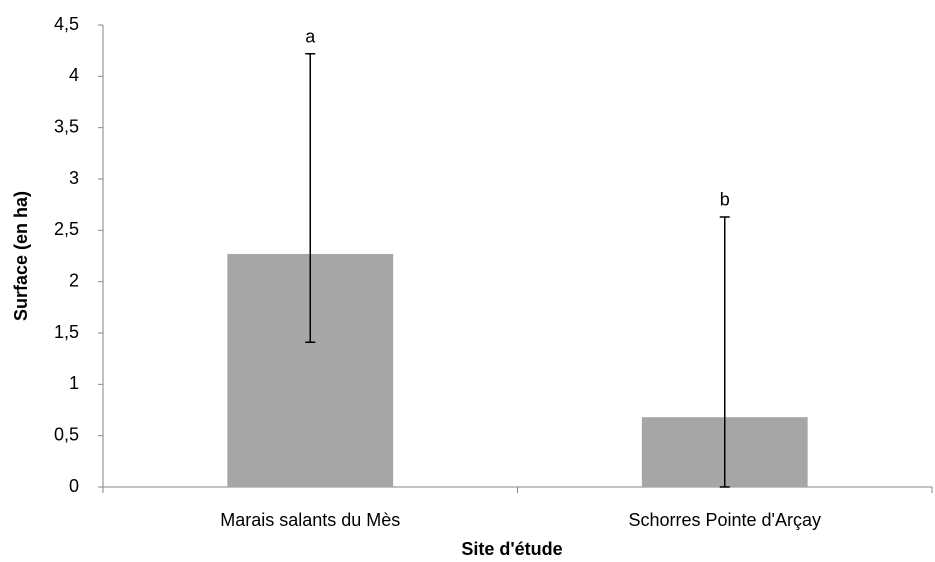  Describe the element at coordinates (74, 280) in the screenshot. I see `y-tick-label: 2` at that location.